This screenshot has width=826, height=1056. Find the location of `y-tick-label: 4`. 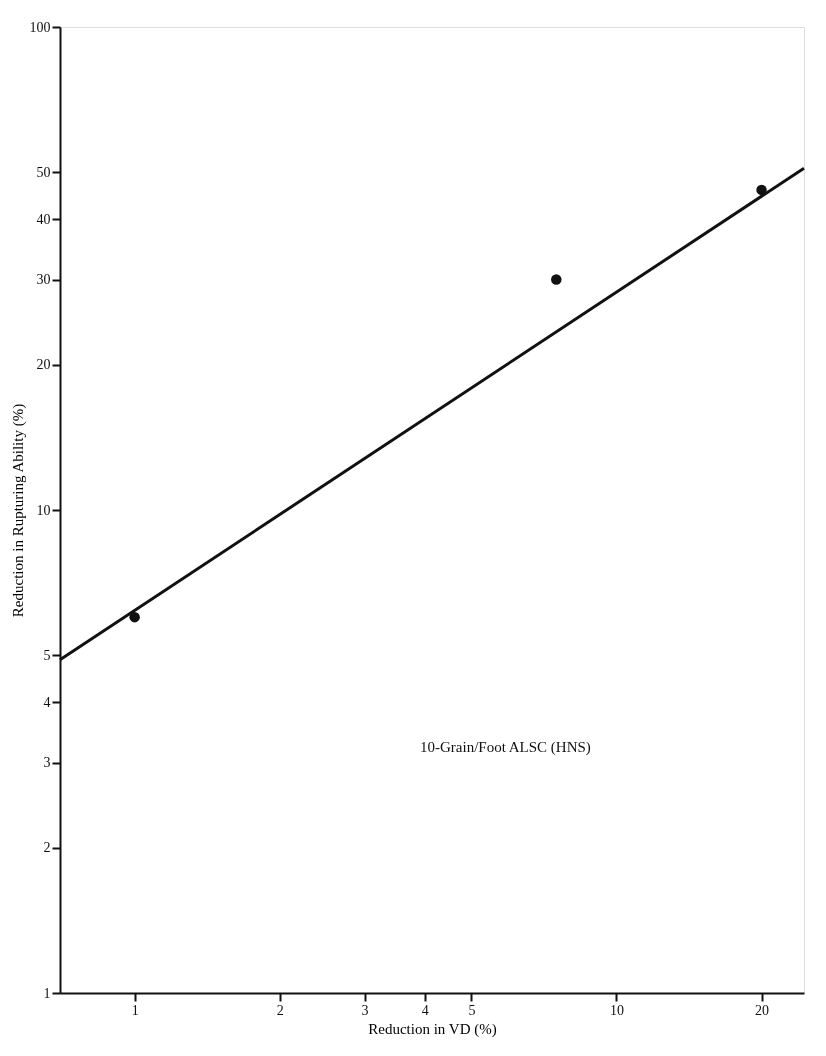

y-tick-label: 4 is located at coordinates (47, 702).